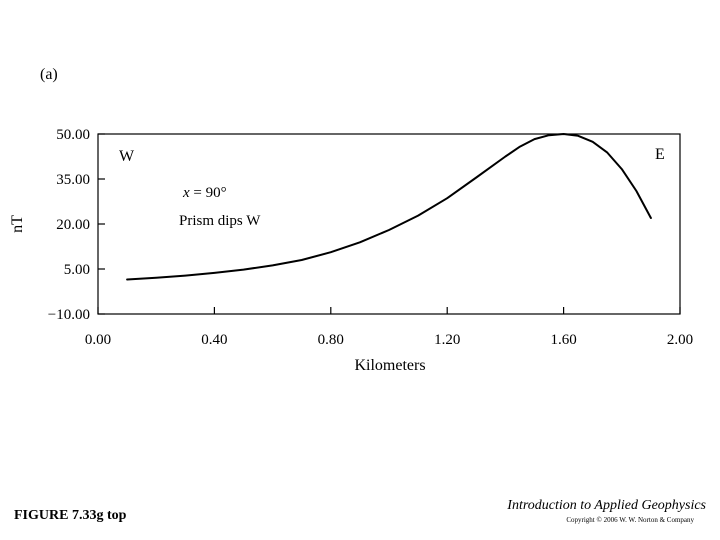  Describe the element at coordinates (98, 340) in the screenshot. I see `x-tick-label: 0.00` at that location.